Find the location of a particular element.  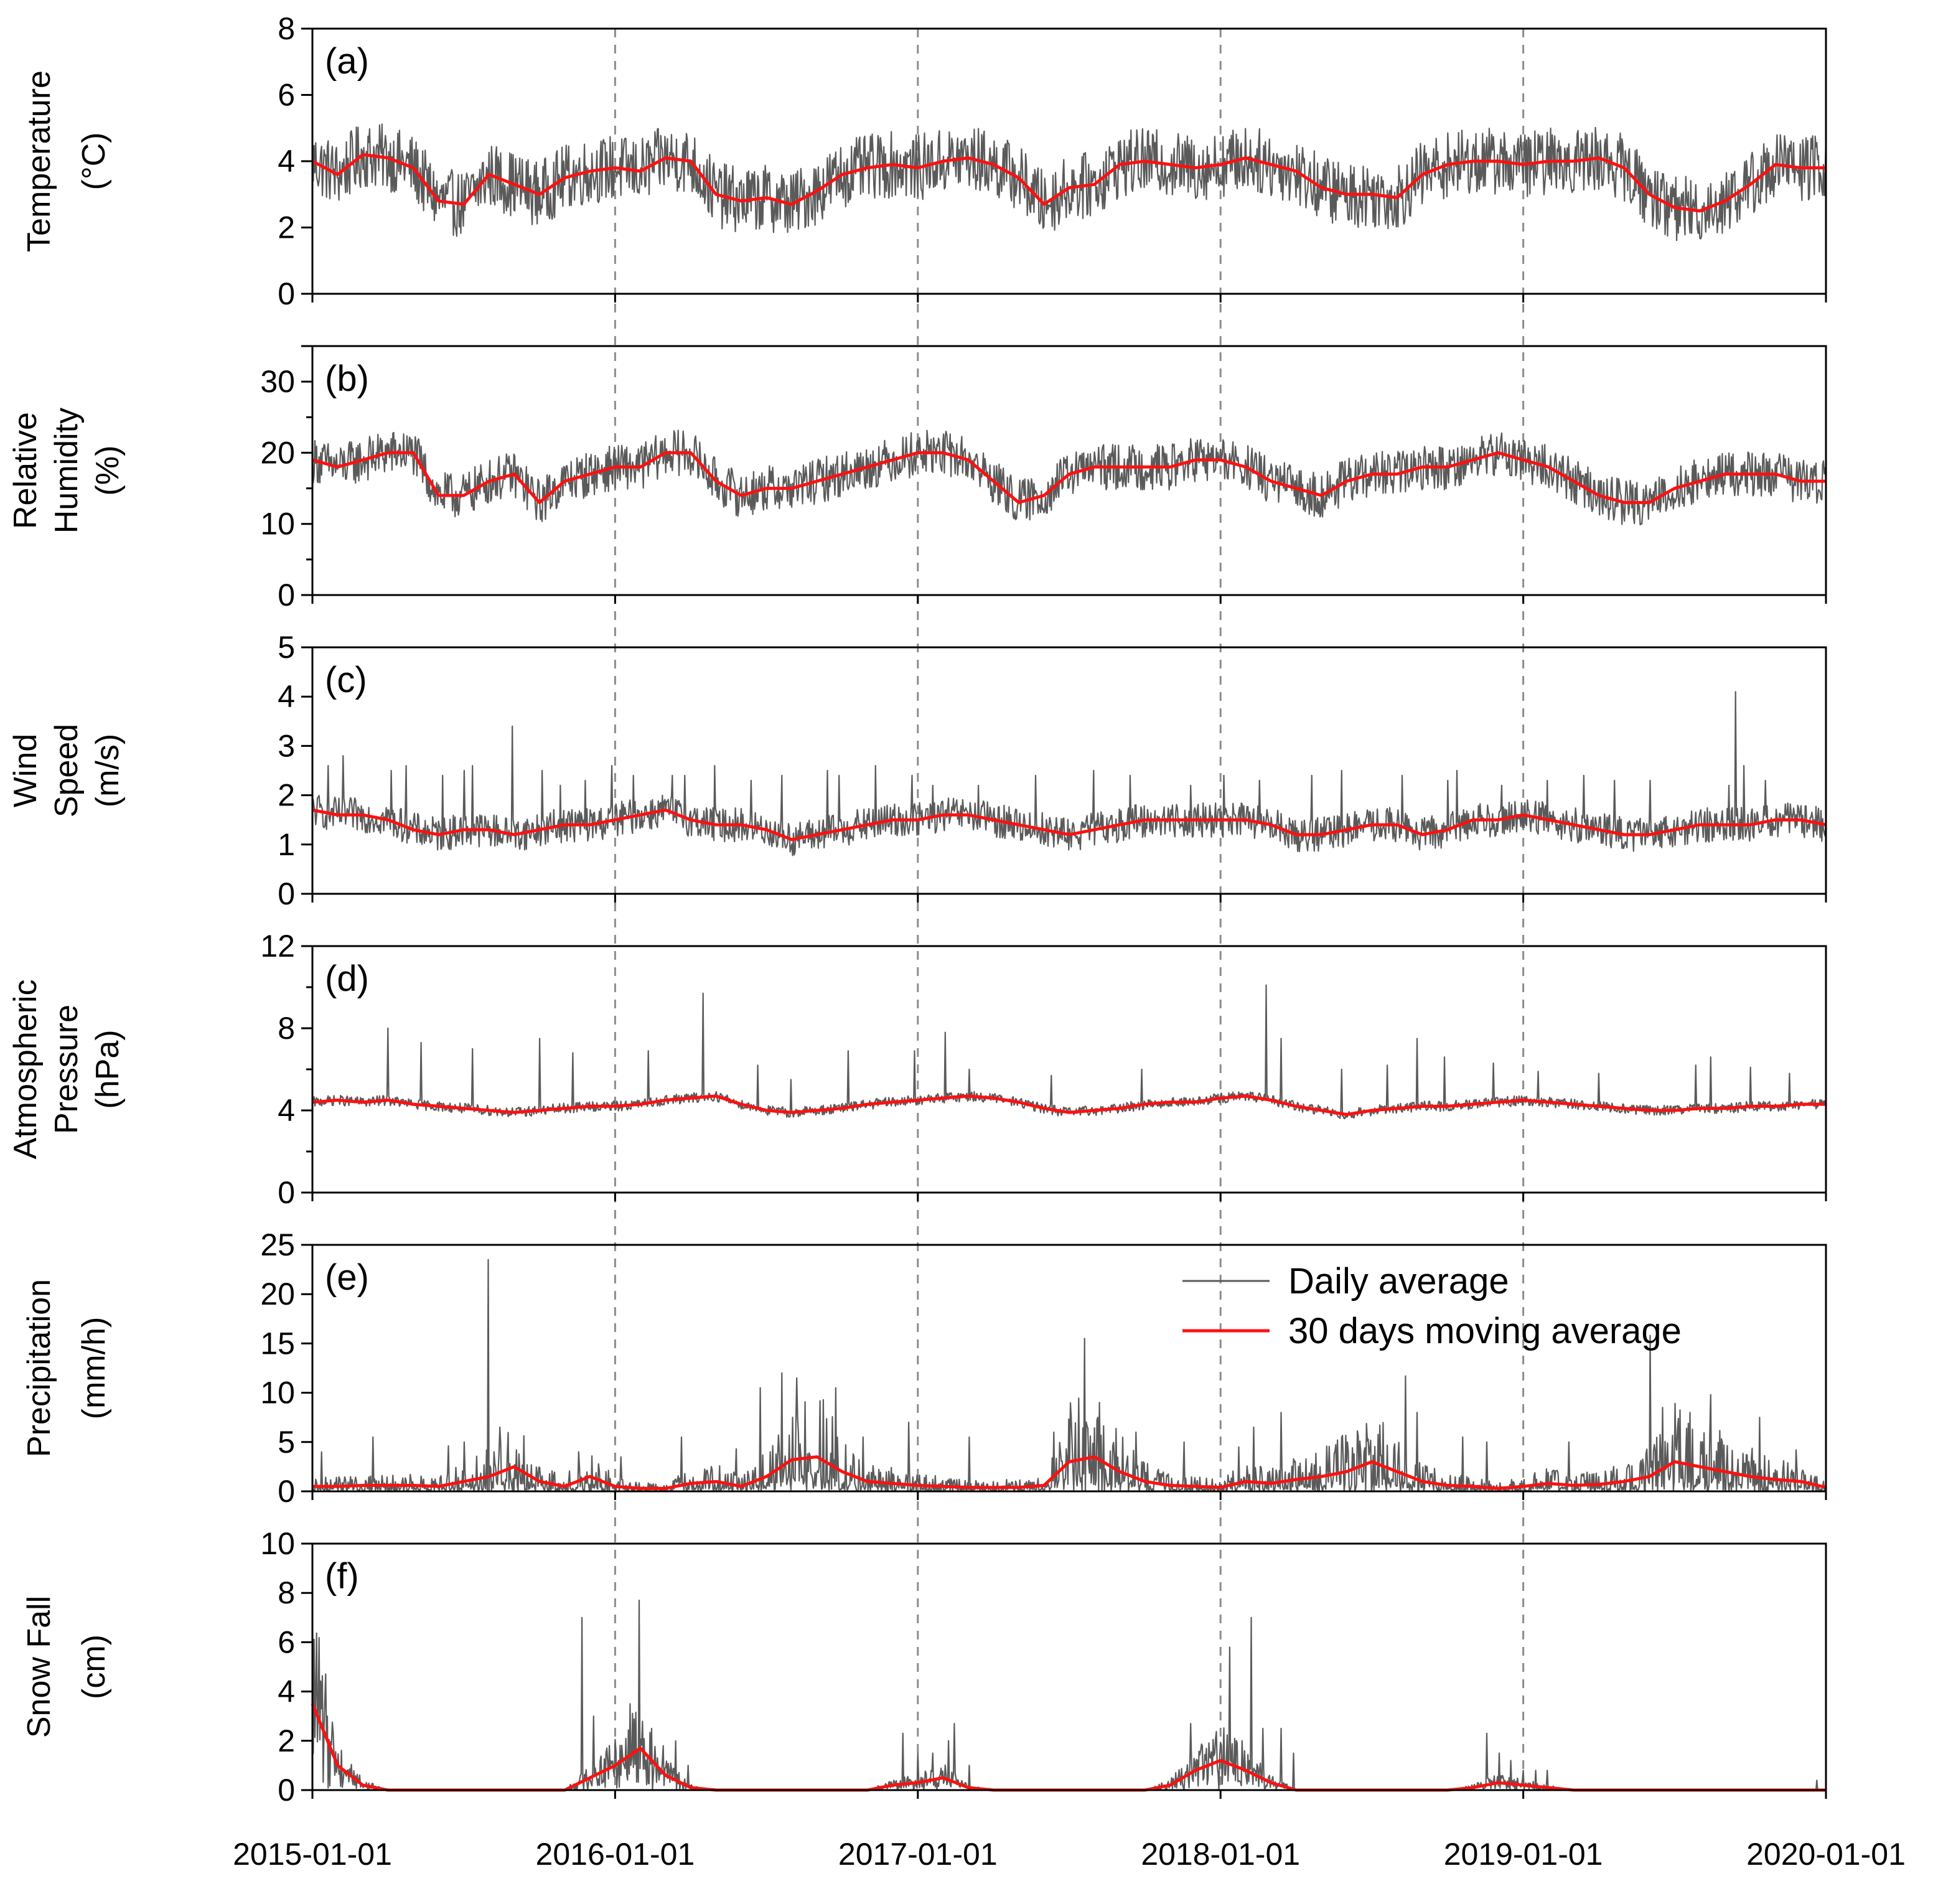

panel-label: (d) is located at coordinates (347, 979).